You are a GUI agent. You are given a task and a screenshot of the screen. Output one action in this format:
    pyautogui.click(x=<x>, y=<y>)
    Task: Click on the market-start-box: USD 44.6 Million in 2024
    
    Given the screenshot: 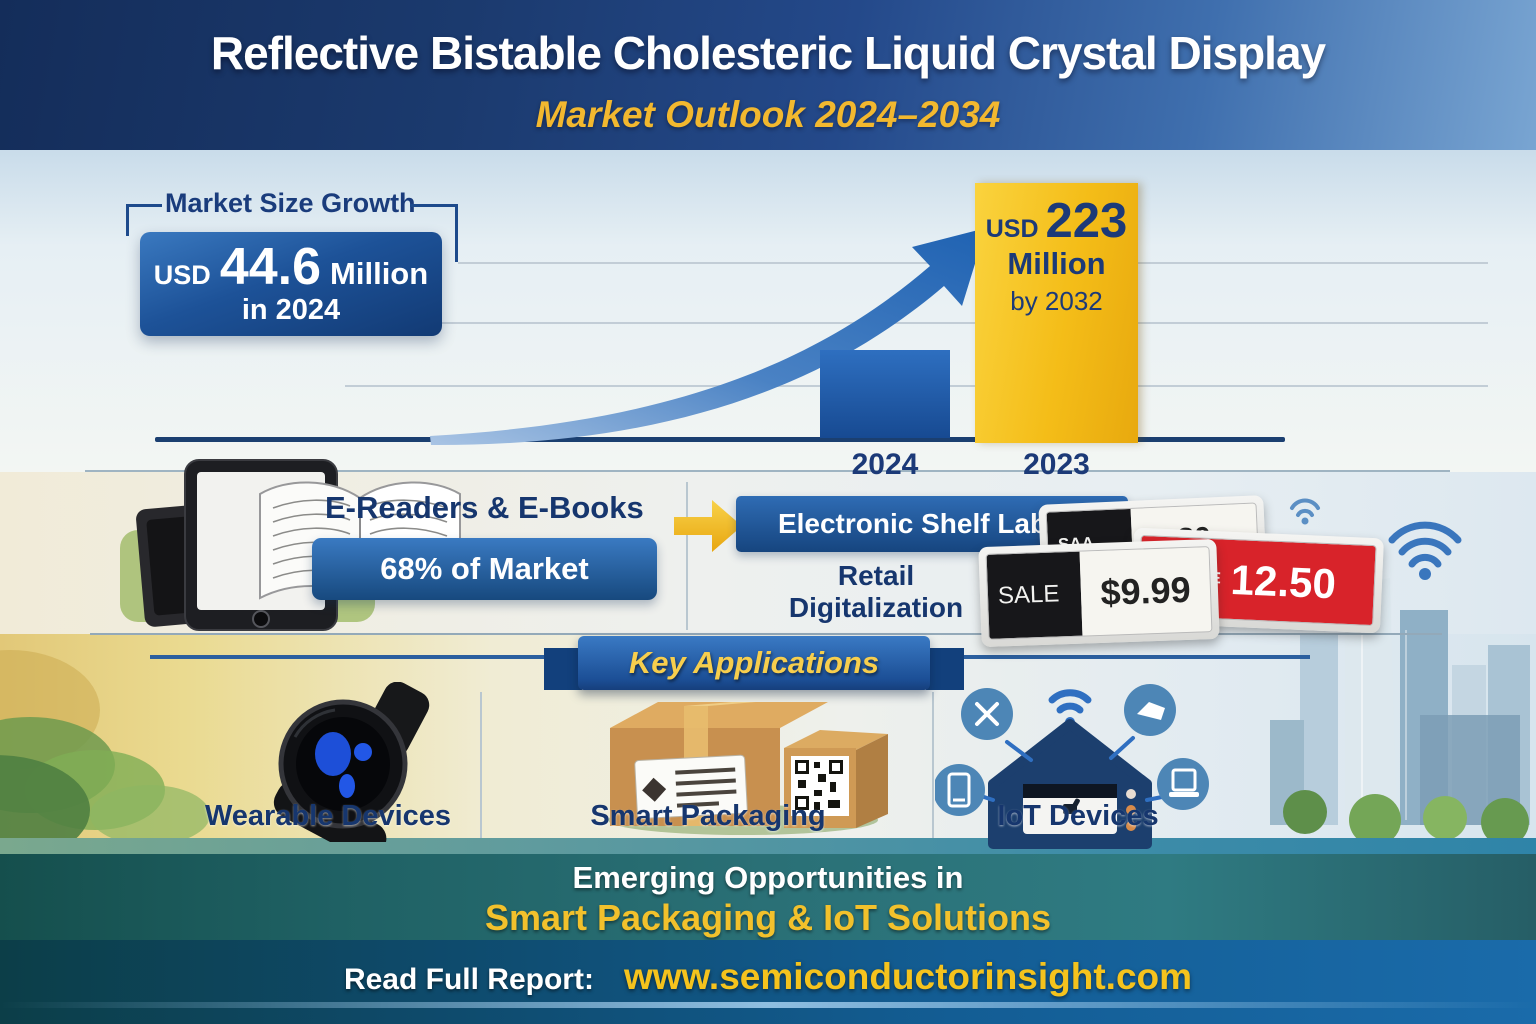 What is the action you would take?
    pyautogui.click(x=291, y=284)
    